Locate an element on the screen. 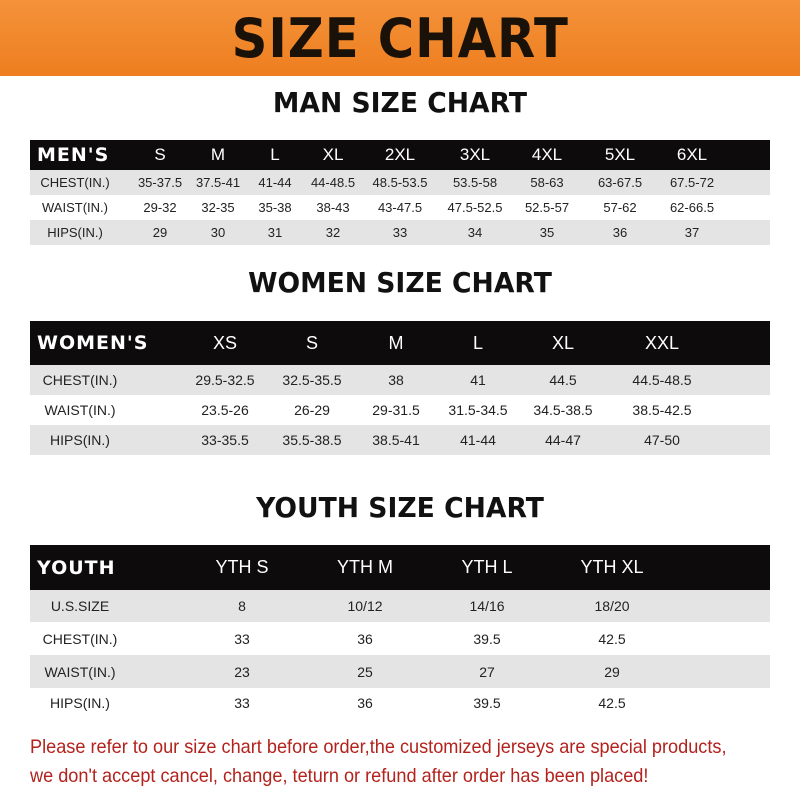  table-cell: 67.5-72 is located at coordinates (692, 182).